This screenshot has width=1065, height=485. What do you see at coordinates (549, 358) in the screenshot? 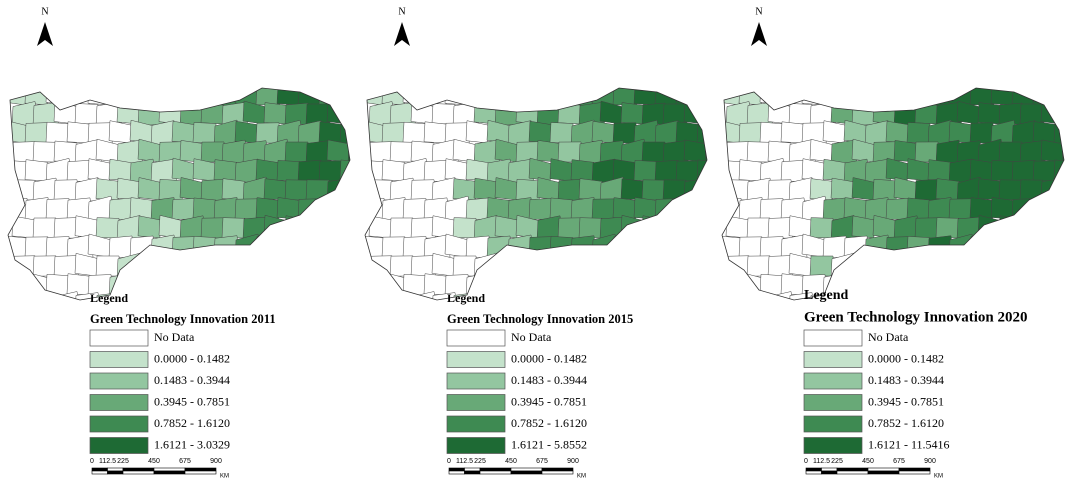
I see `legend-label: 0.0000 - 0.1482` at bounding box center [549, 358].